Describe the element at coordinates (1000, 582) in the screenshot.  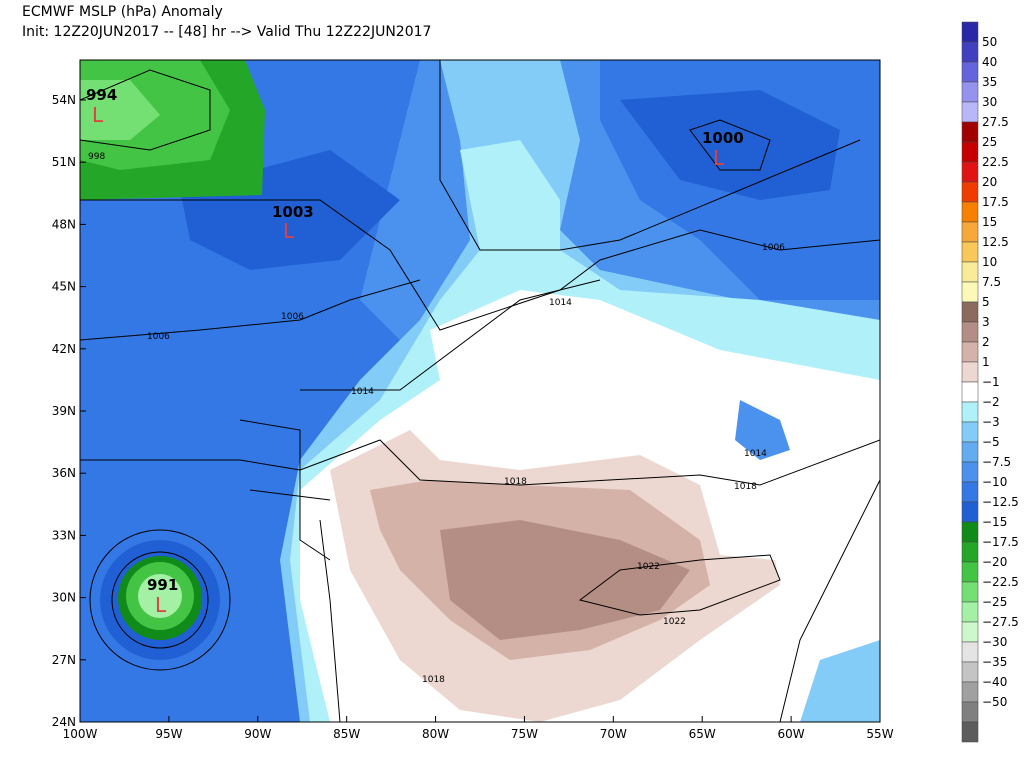
I see `colorbar-label: −22.5` at that location.